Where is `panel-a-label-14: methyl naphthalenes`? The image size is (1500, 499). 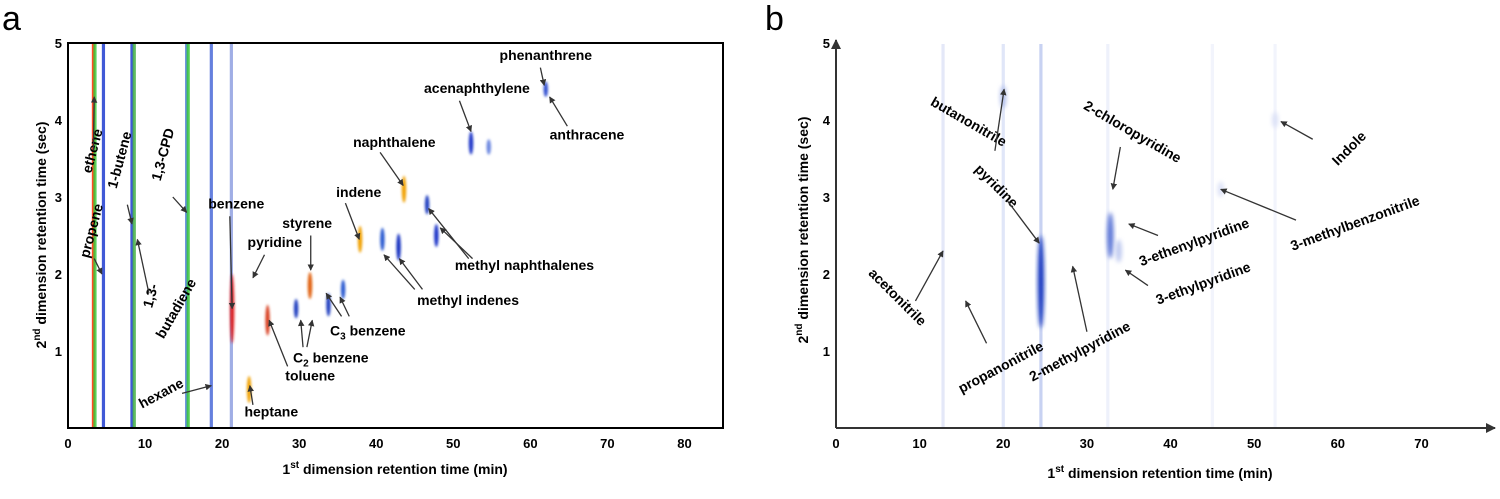 panel-a-label-14: methyl naphthalenes is located at coordinates (524, 265).